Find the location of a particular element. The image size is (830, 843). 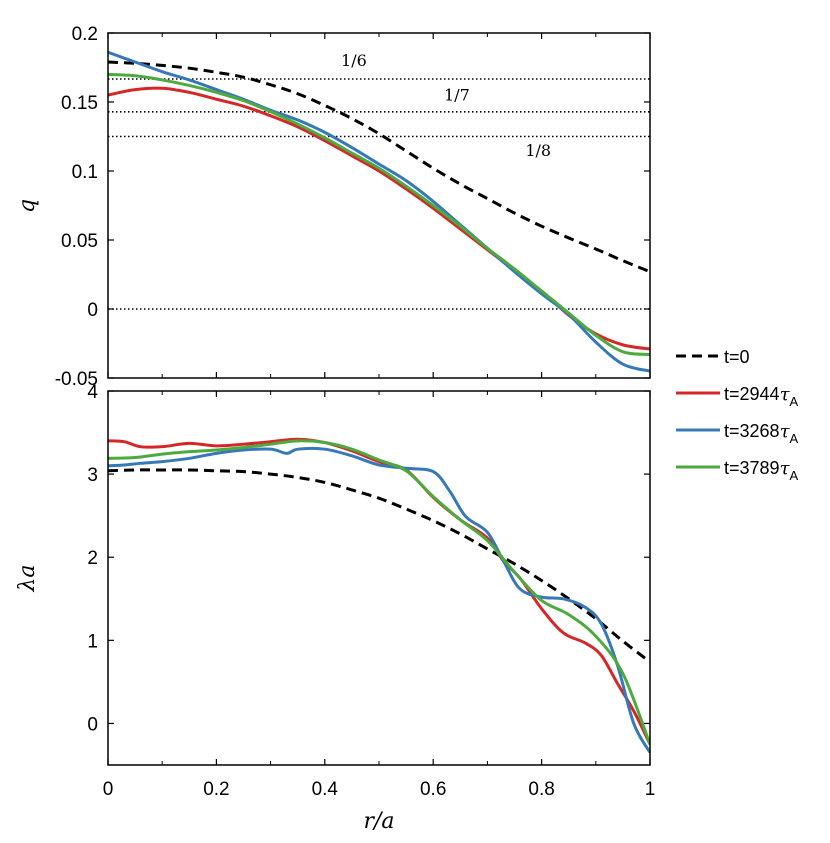

legend-item: t=2944τA is located at coordinates (737, 396).